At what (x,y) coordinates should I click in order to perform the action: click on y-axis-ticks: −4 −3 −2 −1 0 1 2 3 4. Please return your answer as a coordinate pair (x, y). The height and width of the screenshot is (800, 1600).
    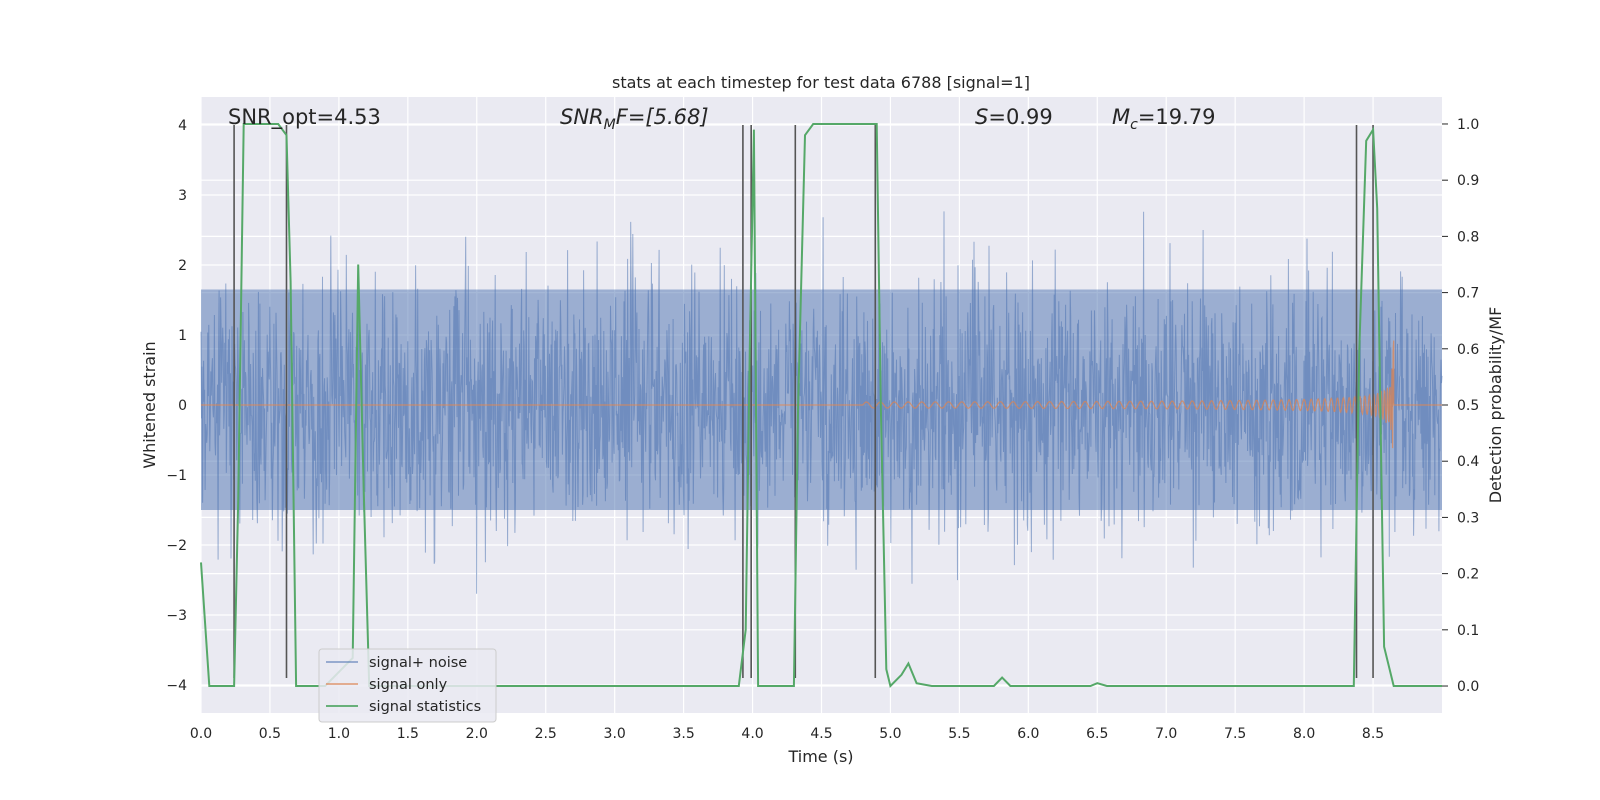
    Looking at the image, I should click on (176, 406).